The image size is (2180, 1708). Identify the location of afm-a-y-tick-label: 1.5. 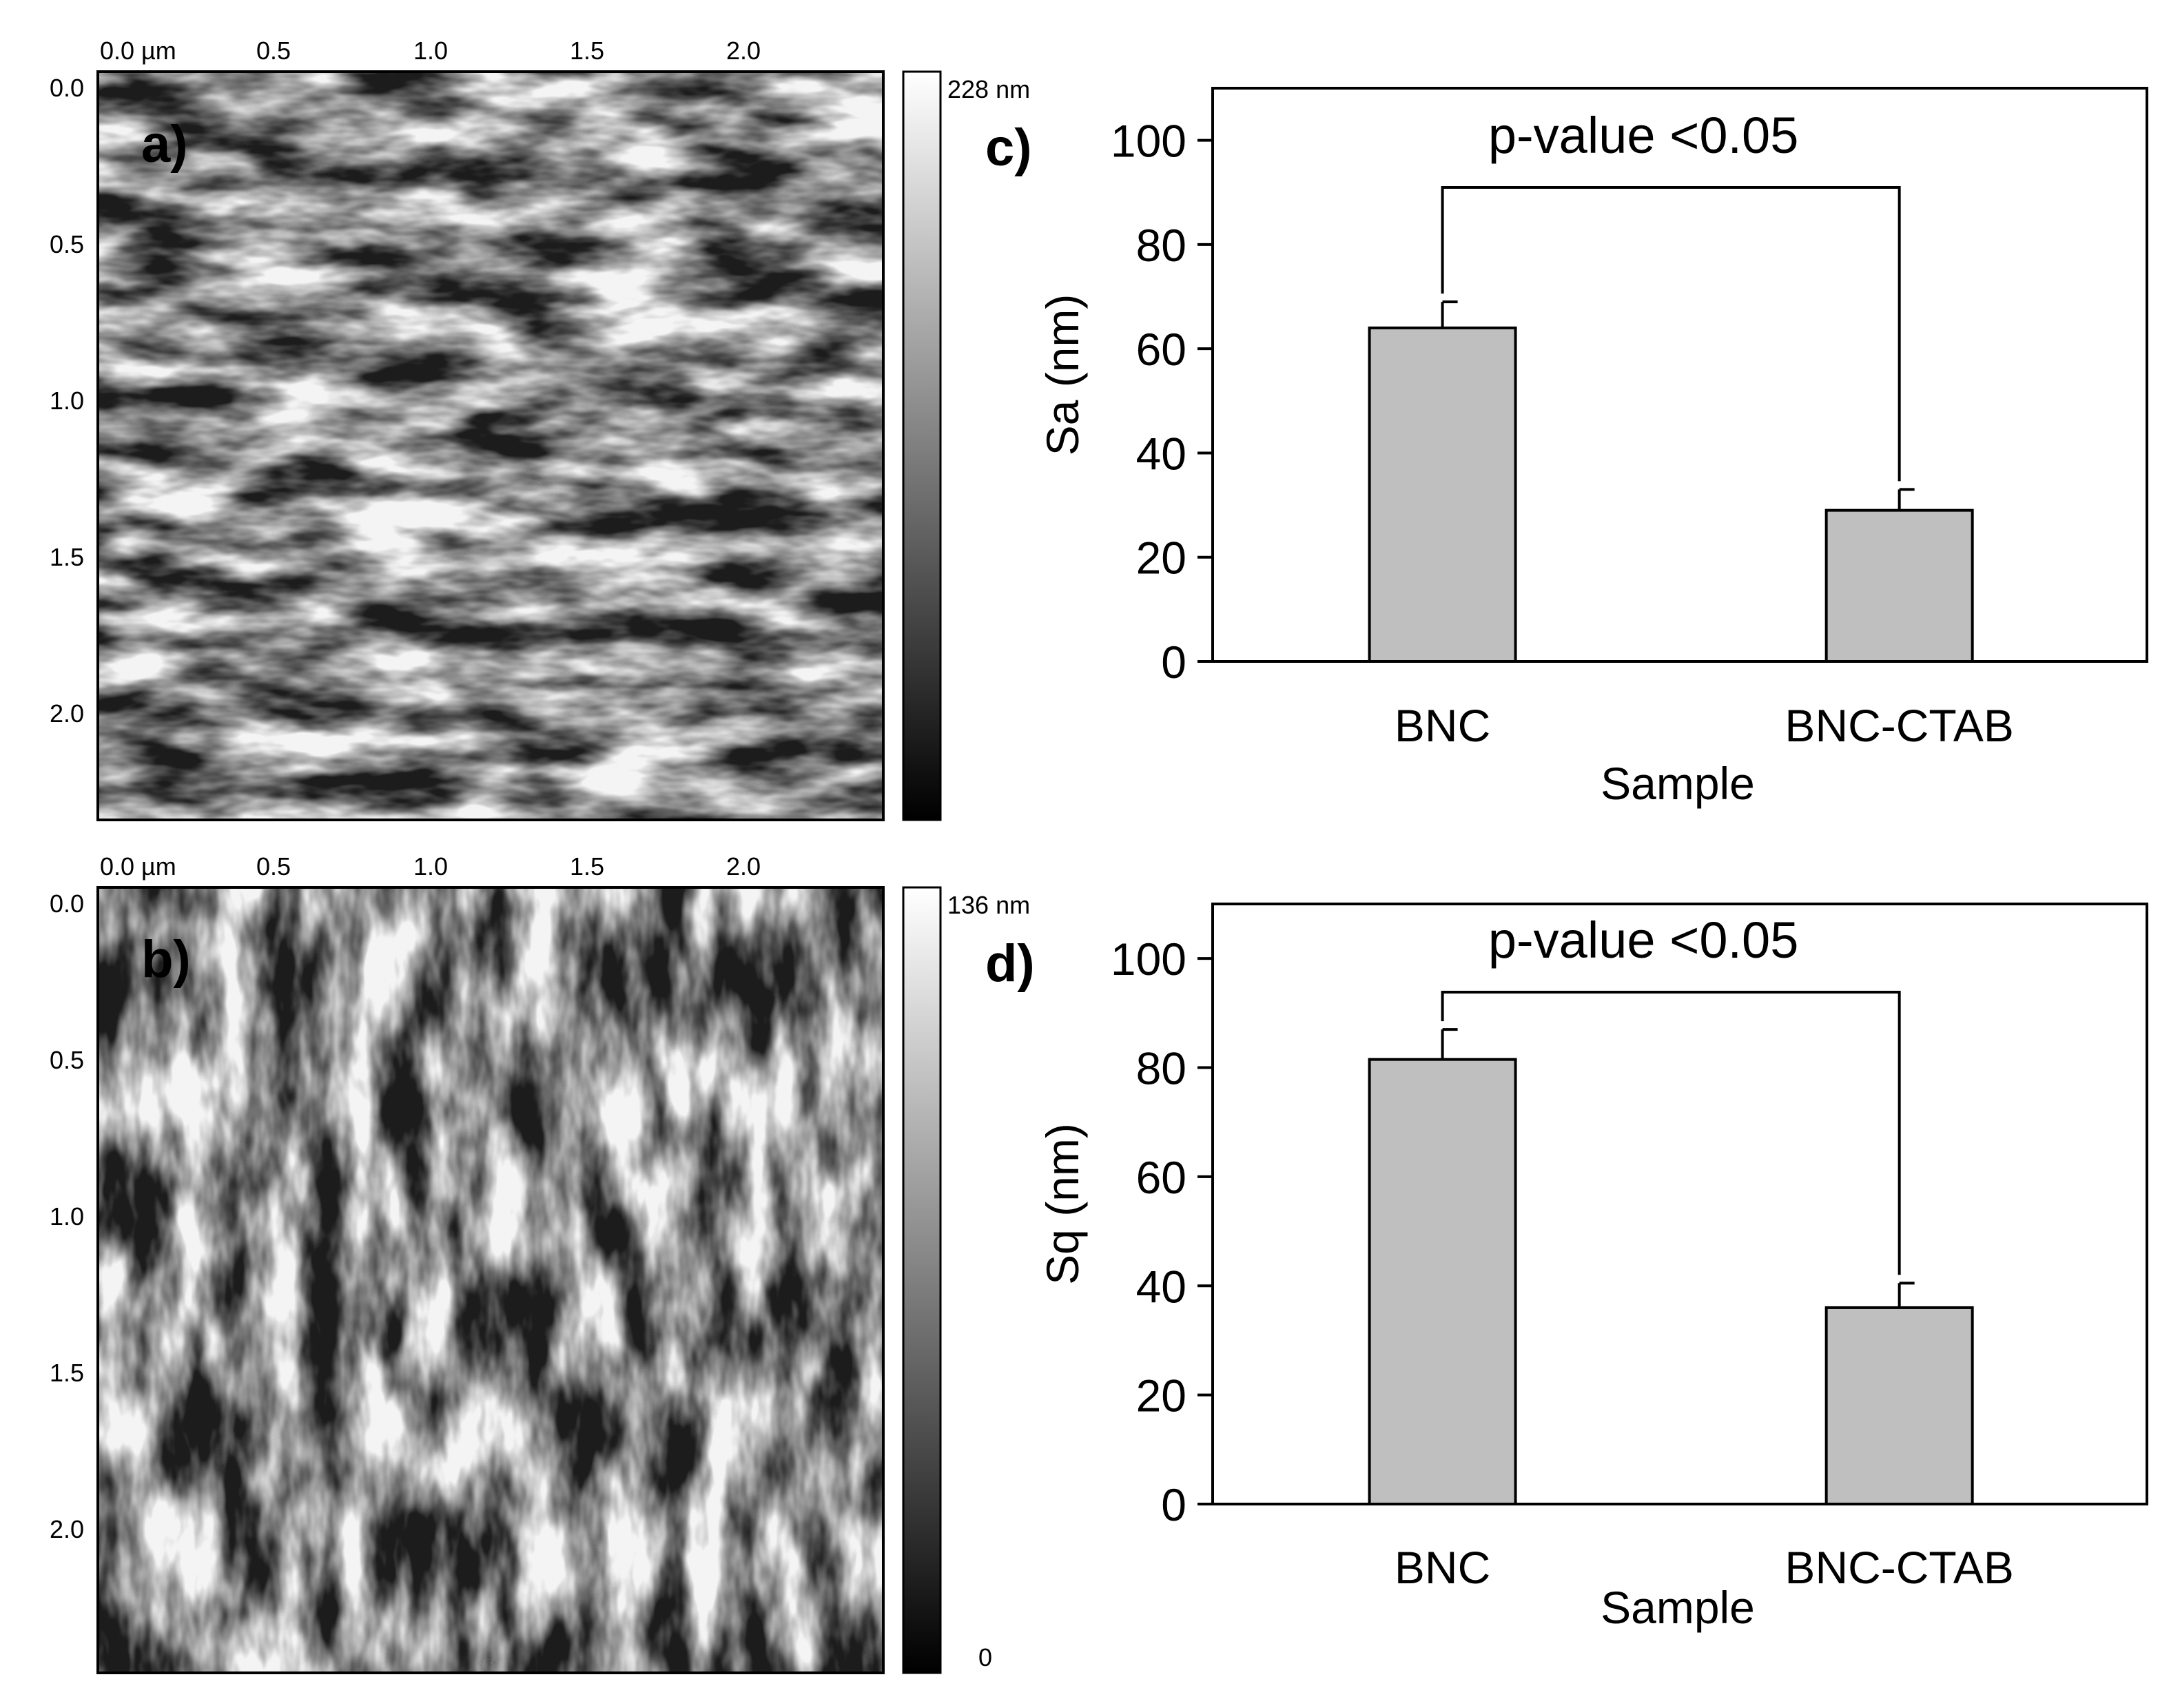
(67, 557).